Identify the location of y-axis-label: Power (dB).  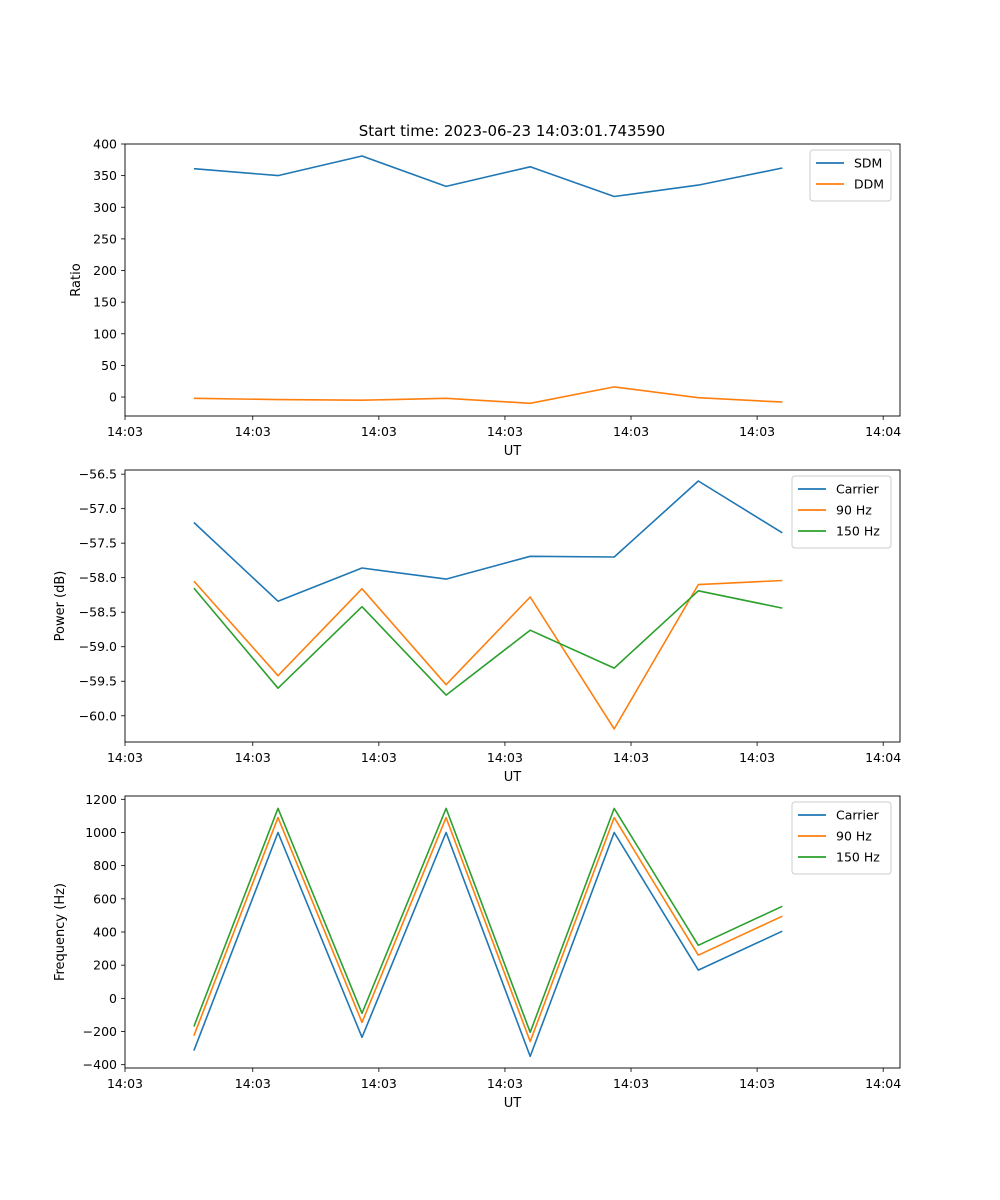
(60, 606).